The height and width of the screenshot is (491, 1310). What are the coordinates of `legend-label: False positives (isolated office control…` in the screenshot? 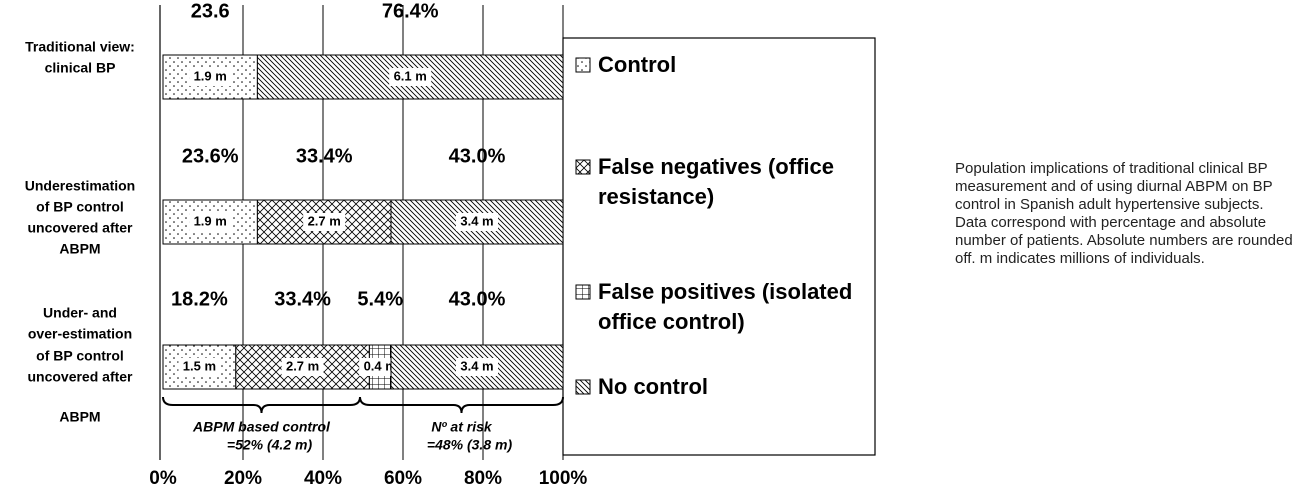 It's located at (725, 306).